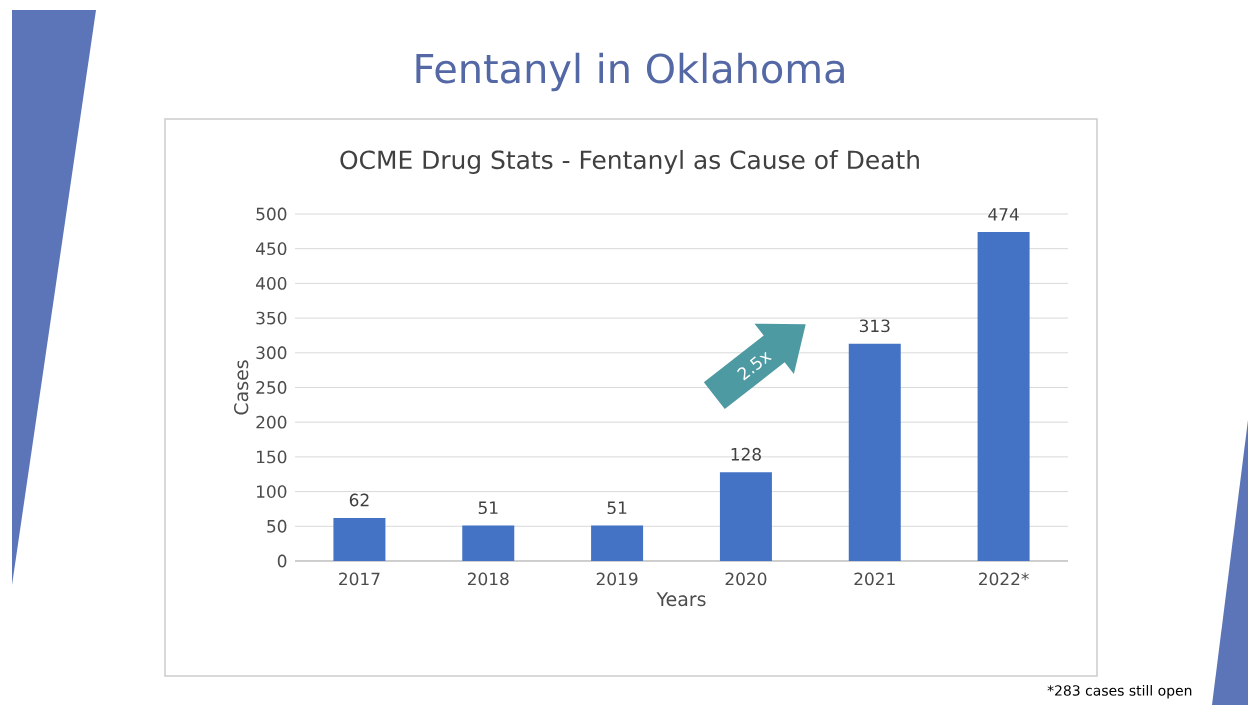 The image size is (1248, 705). What do you see at coordinates (874, 326) in the screenshot?
I see `data-label: 313` at bounding box center [874, 326].